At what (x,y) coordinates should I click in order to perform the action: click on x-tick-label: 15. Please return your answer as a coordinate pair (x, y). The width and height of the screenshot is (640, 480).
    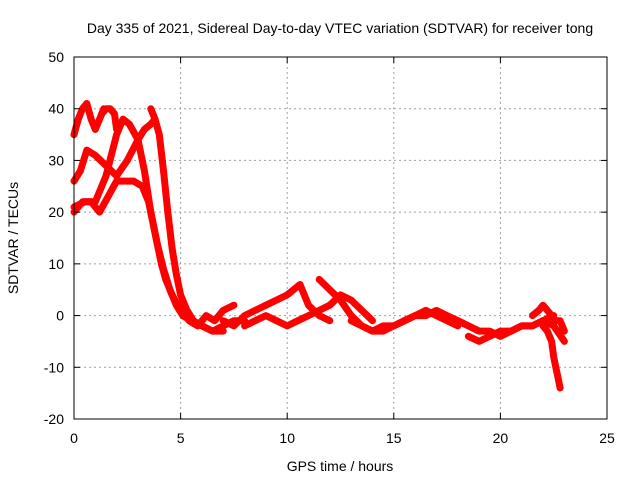
    Looking at the image, I should click on (394, 438).